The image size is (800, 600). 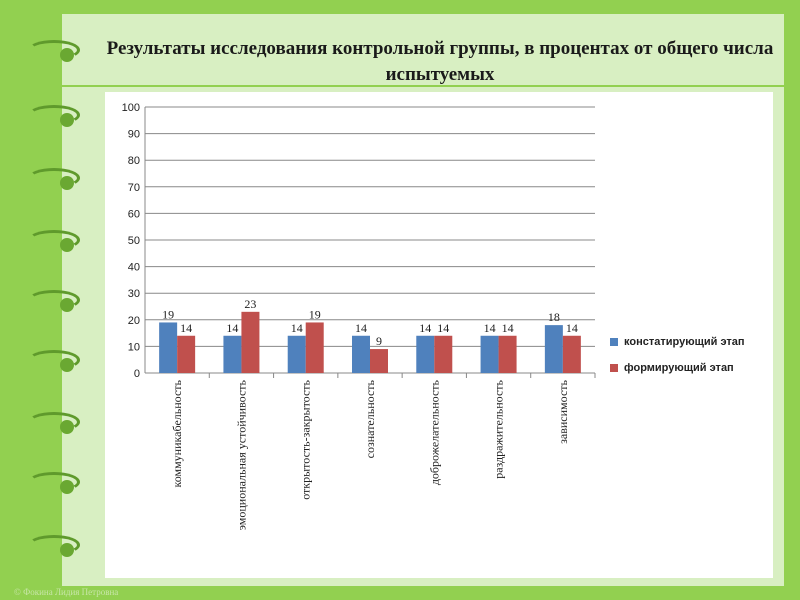 What do you see at coordinates (134, 241) in the screenshot?
I see `y-tick-label: 50` at bounding box center [134, 241].